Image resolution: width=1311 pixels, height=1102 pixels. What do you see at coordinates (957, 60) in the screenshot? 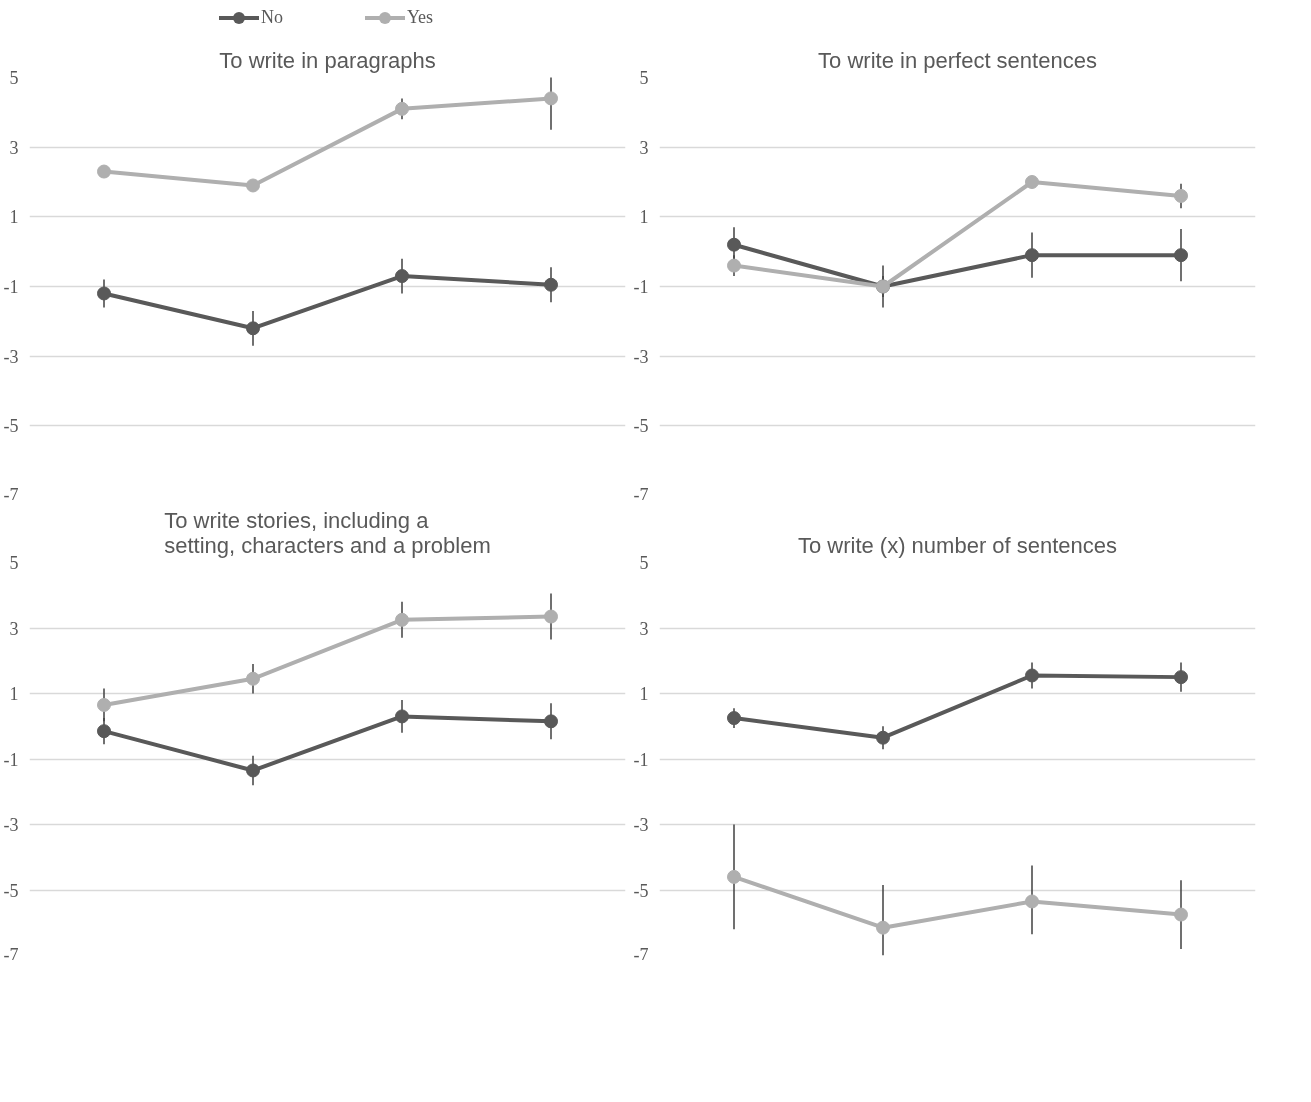
I see `chart-title: To write in perfect sentences` at bounding box center [957, 60].